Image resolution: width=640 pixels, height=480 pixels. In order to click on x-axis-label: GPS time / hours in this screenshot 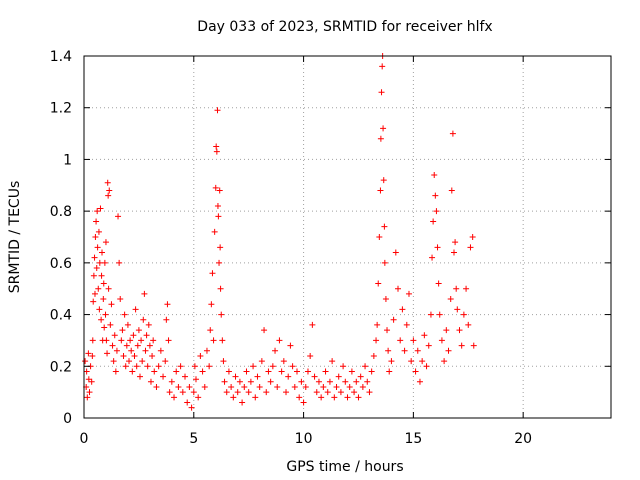, I will do `click(344, 467)`.